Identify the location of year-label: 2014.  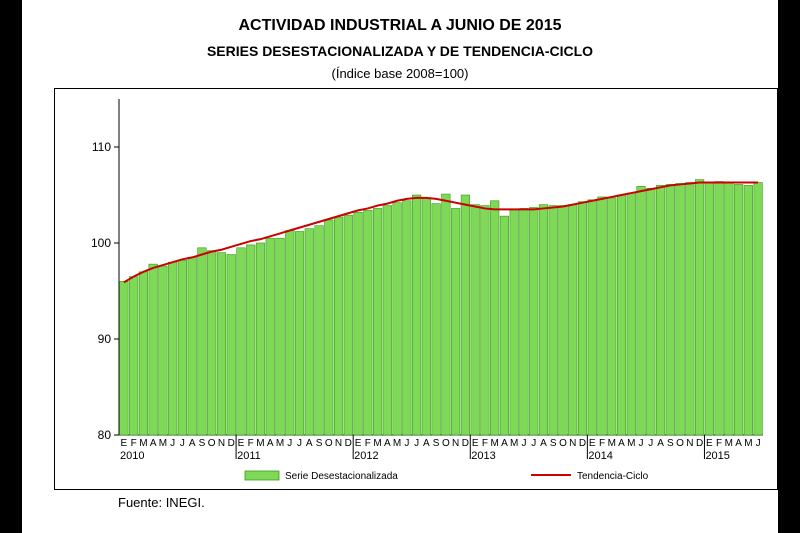
(600, 456).